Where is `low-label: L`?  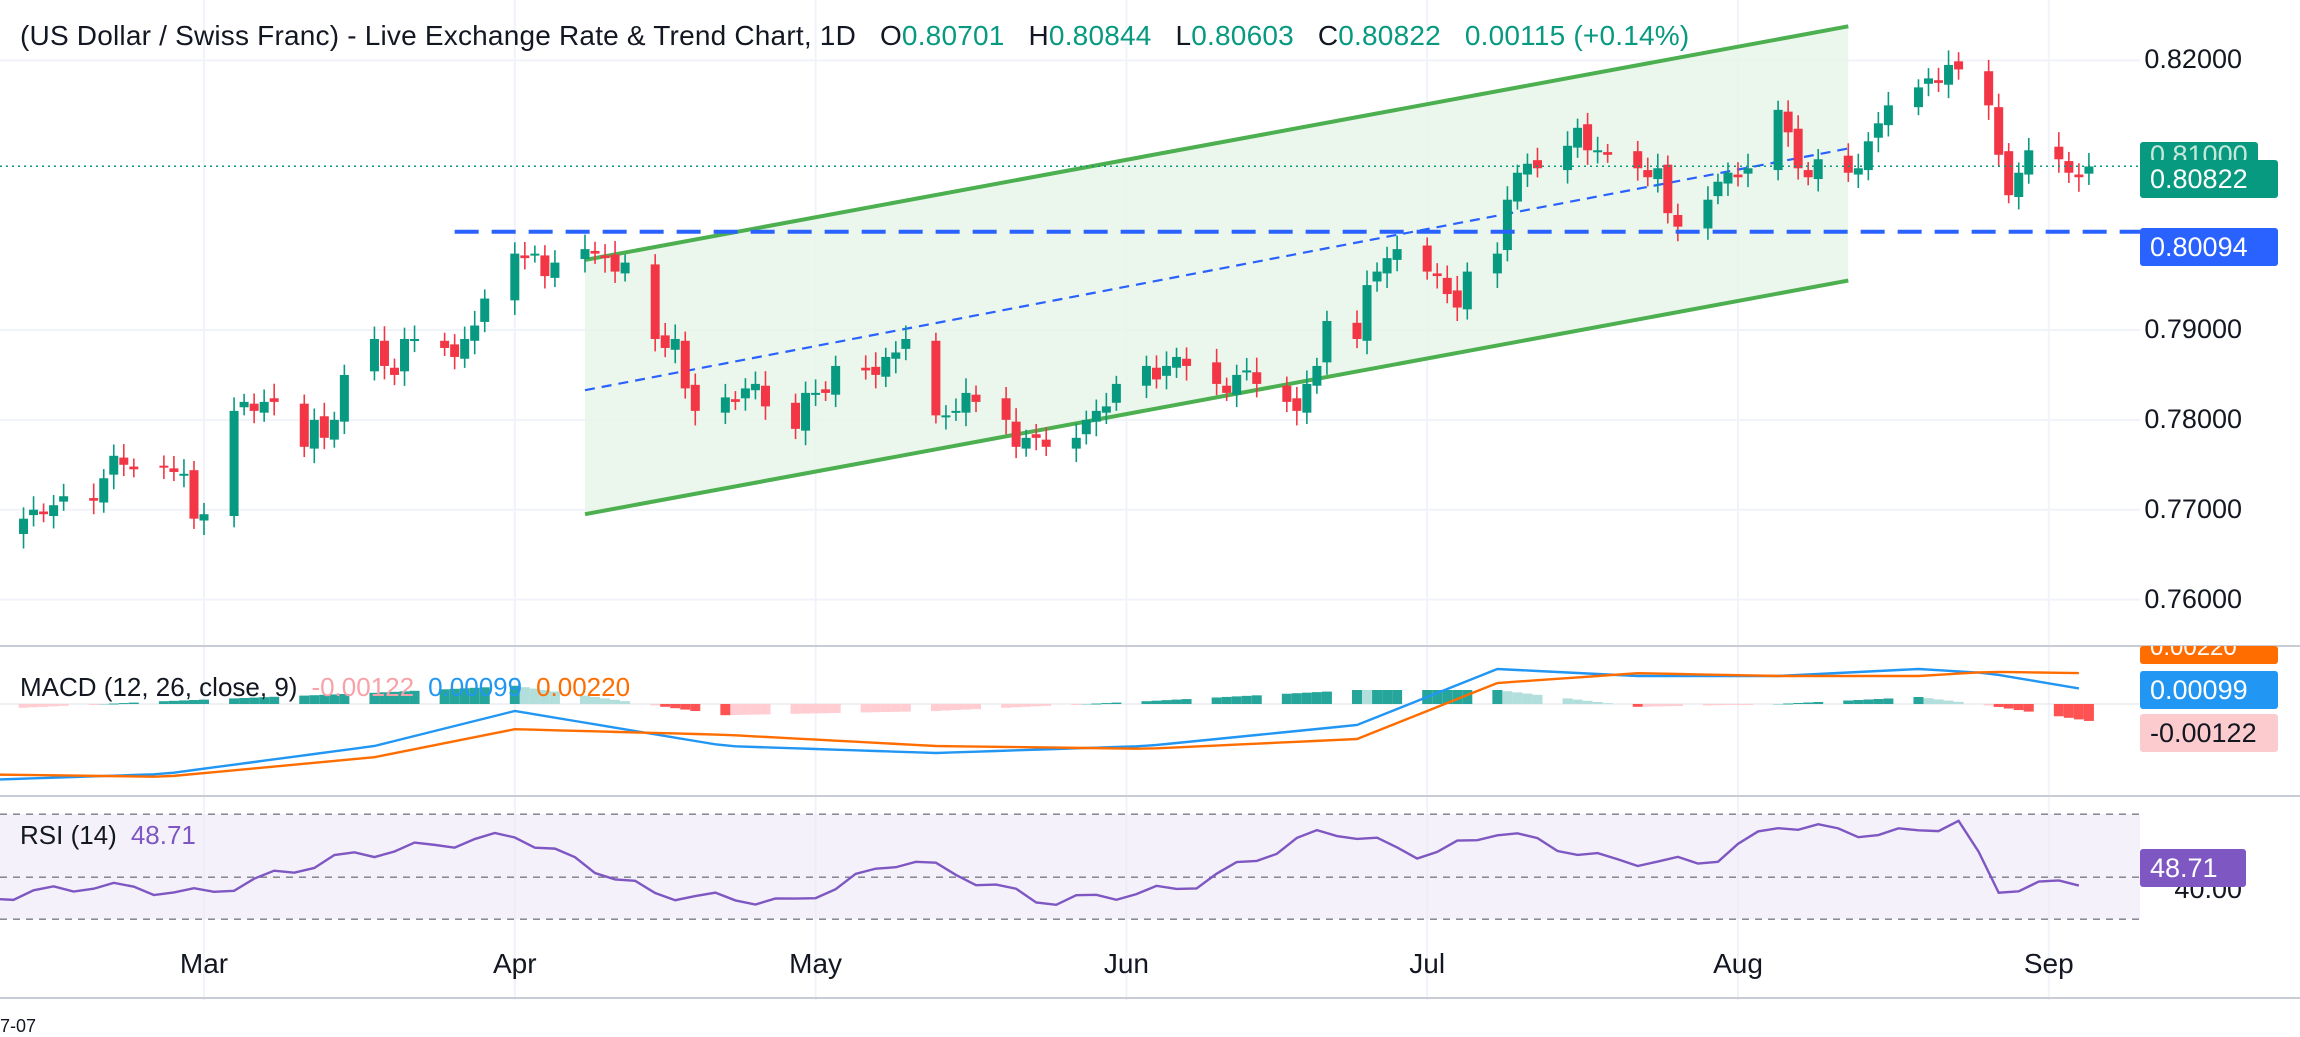
low-label: L is located at coordinates (1183, 35).